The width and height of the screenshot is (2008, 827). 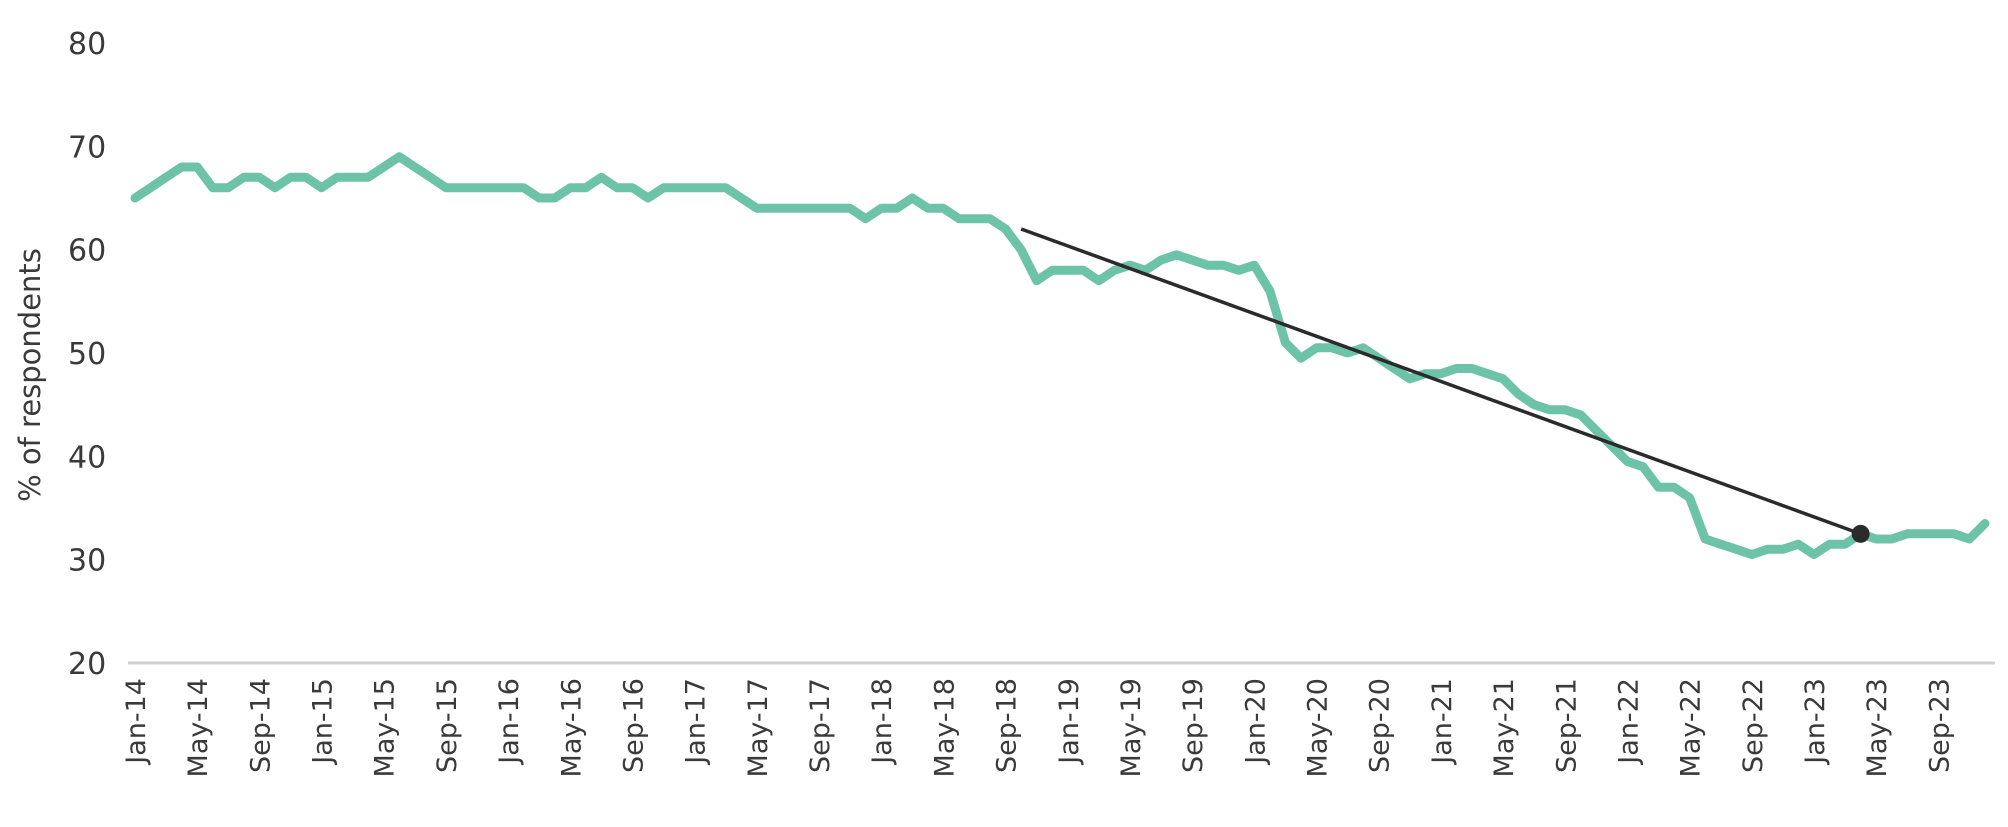 What do you see at coordinates (198, 727) in the screenshot?
I see `x-tick-label: May-14` at bounding box center [198, 727].